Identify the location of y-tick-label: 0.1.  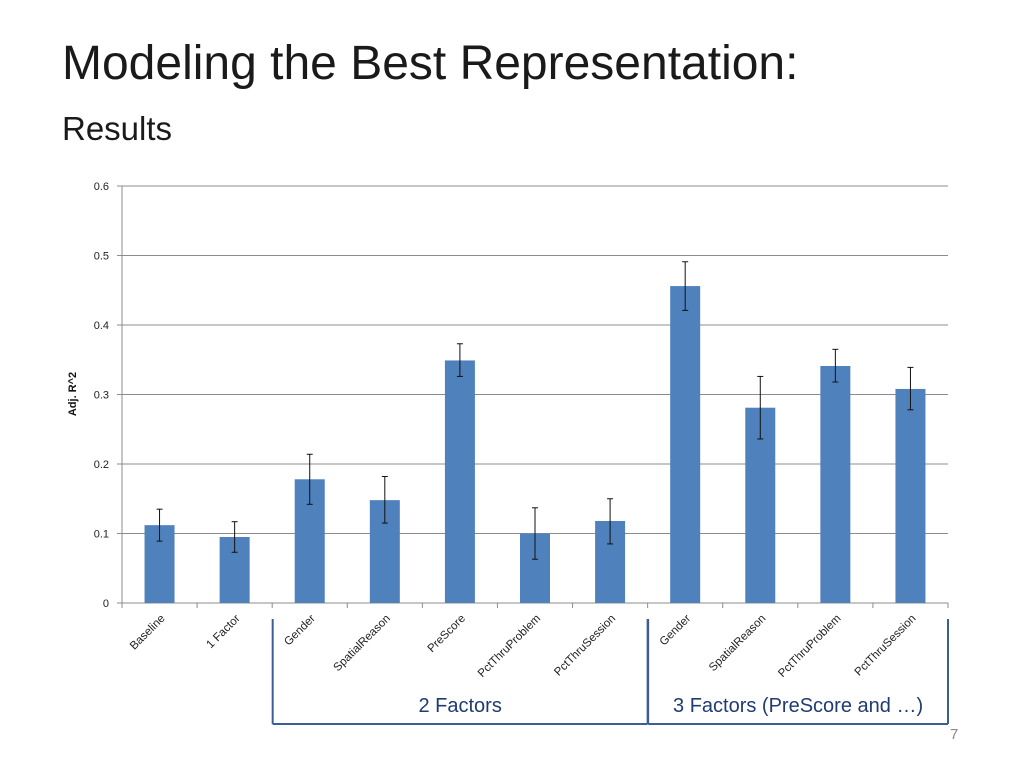
(101, 535).